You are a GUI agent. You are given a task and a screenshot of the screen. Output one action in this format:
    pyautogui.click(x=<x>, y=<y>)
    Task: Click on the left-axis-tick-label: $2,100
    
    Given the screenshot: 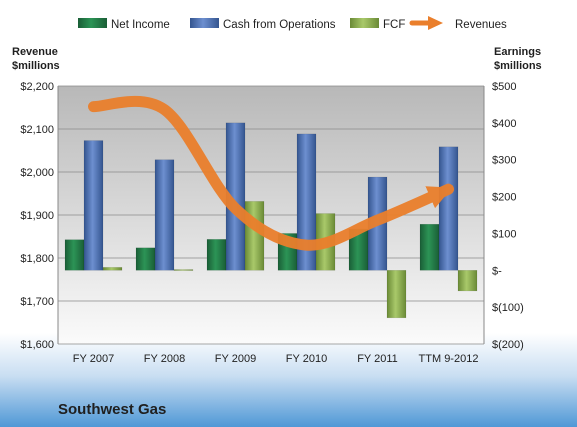 What is the action you would take?
    pyautogui.click(x=37, y=130)
    